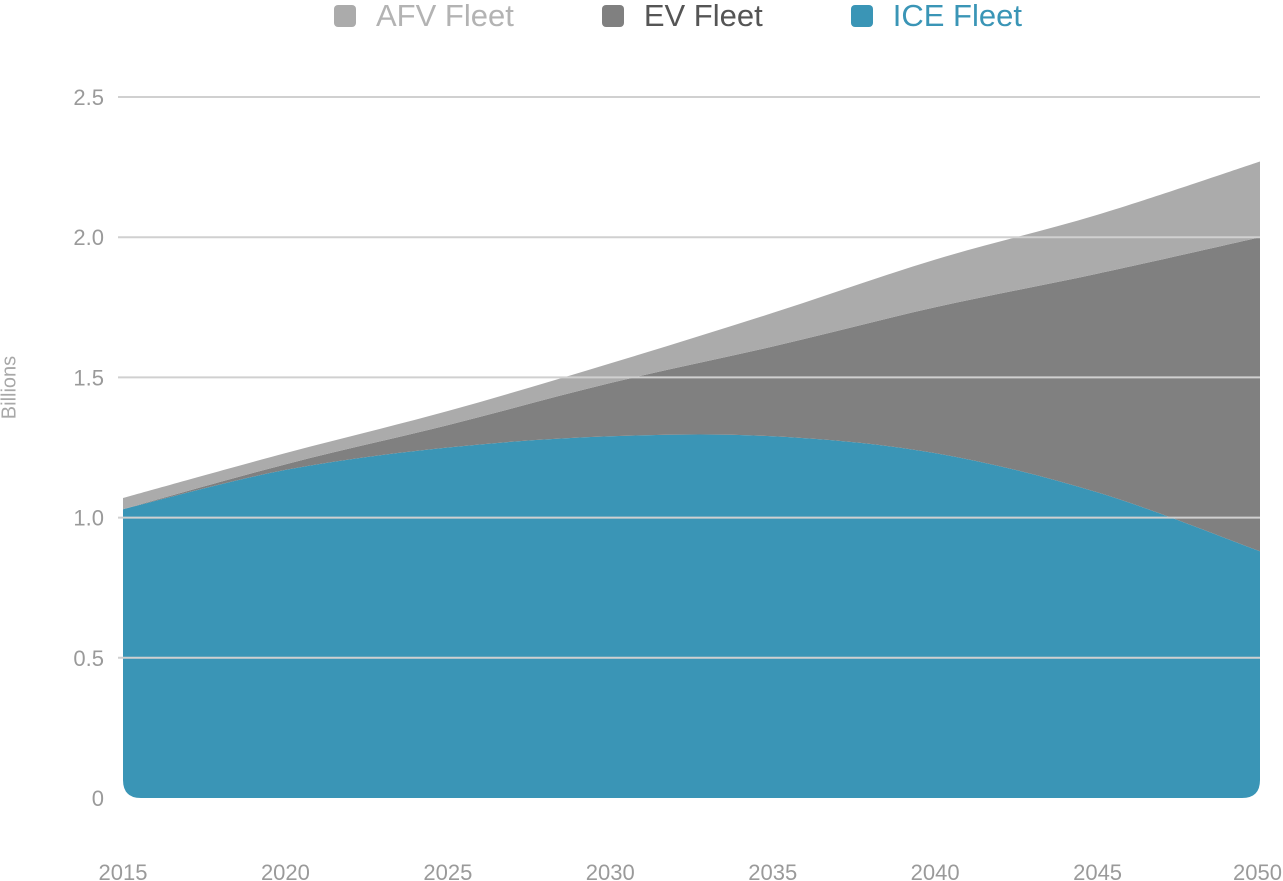 This screenshot has width=1283, height=881. I want to click on legend-item: EV Fleet, so click(682, 16).